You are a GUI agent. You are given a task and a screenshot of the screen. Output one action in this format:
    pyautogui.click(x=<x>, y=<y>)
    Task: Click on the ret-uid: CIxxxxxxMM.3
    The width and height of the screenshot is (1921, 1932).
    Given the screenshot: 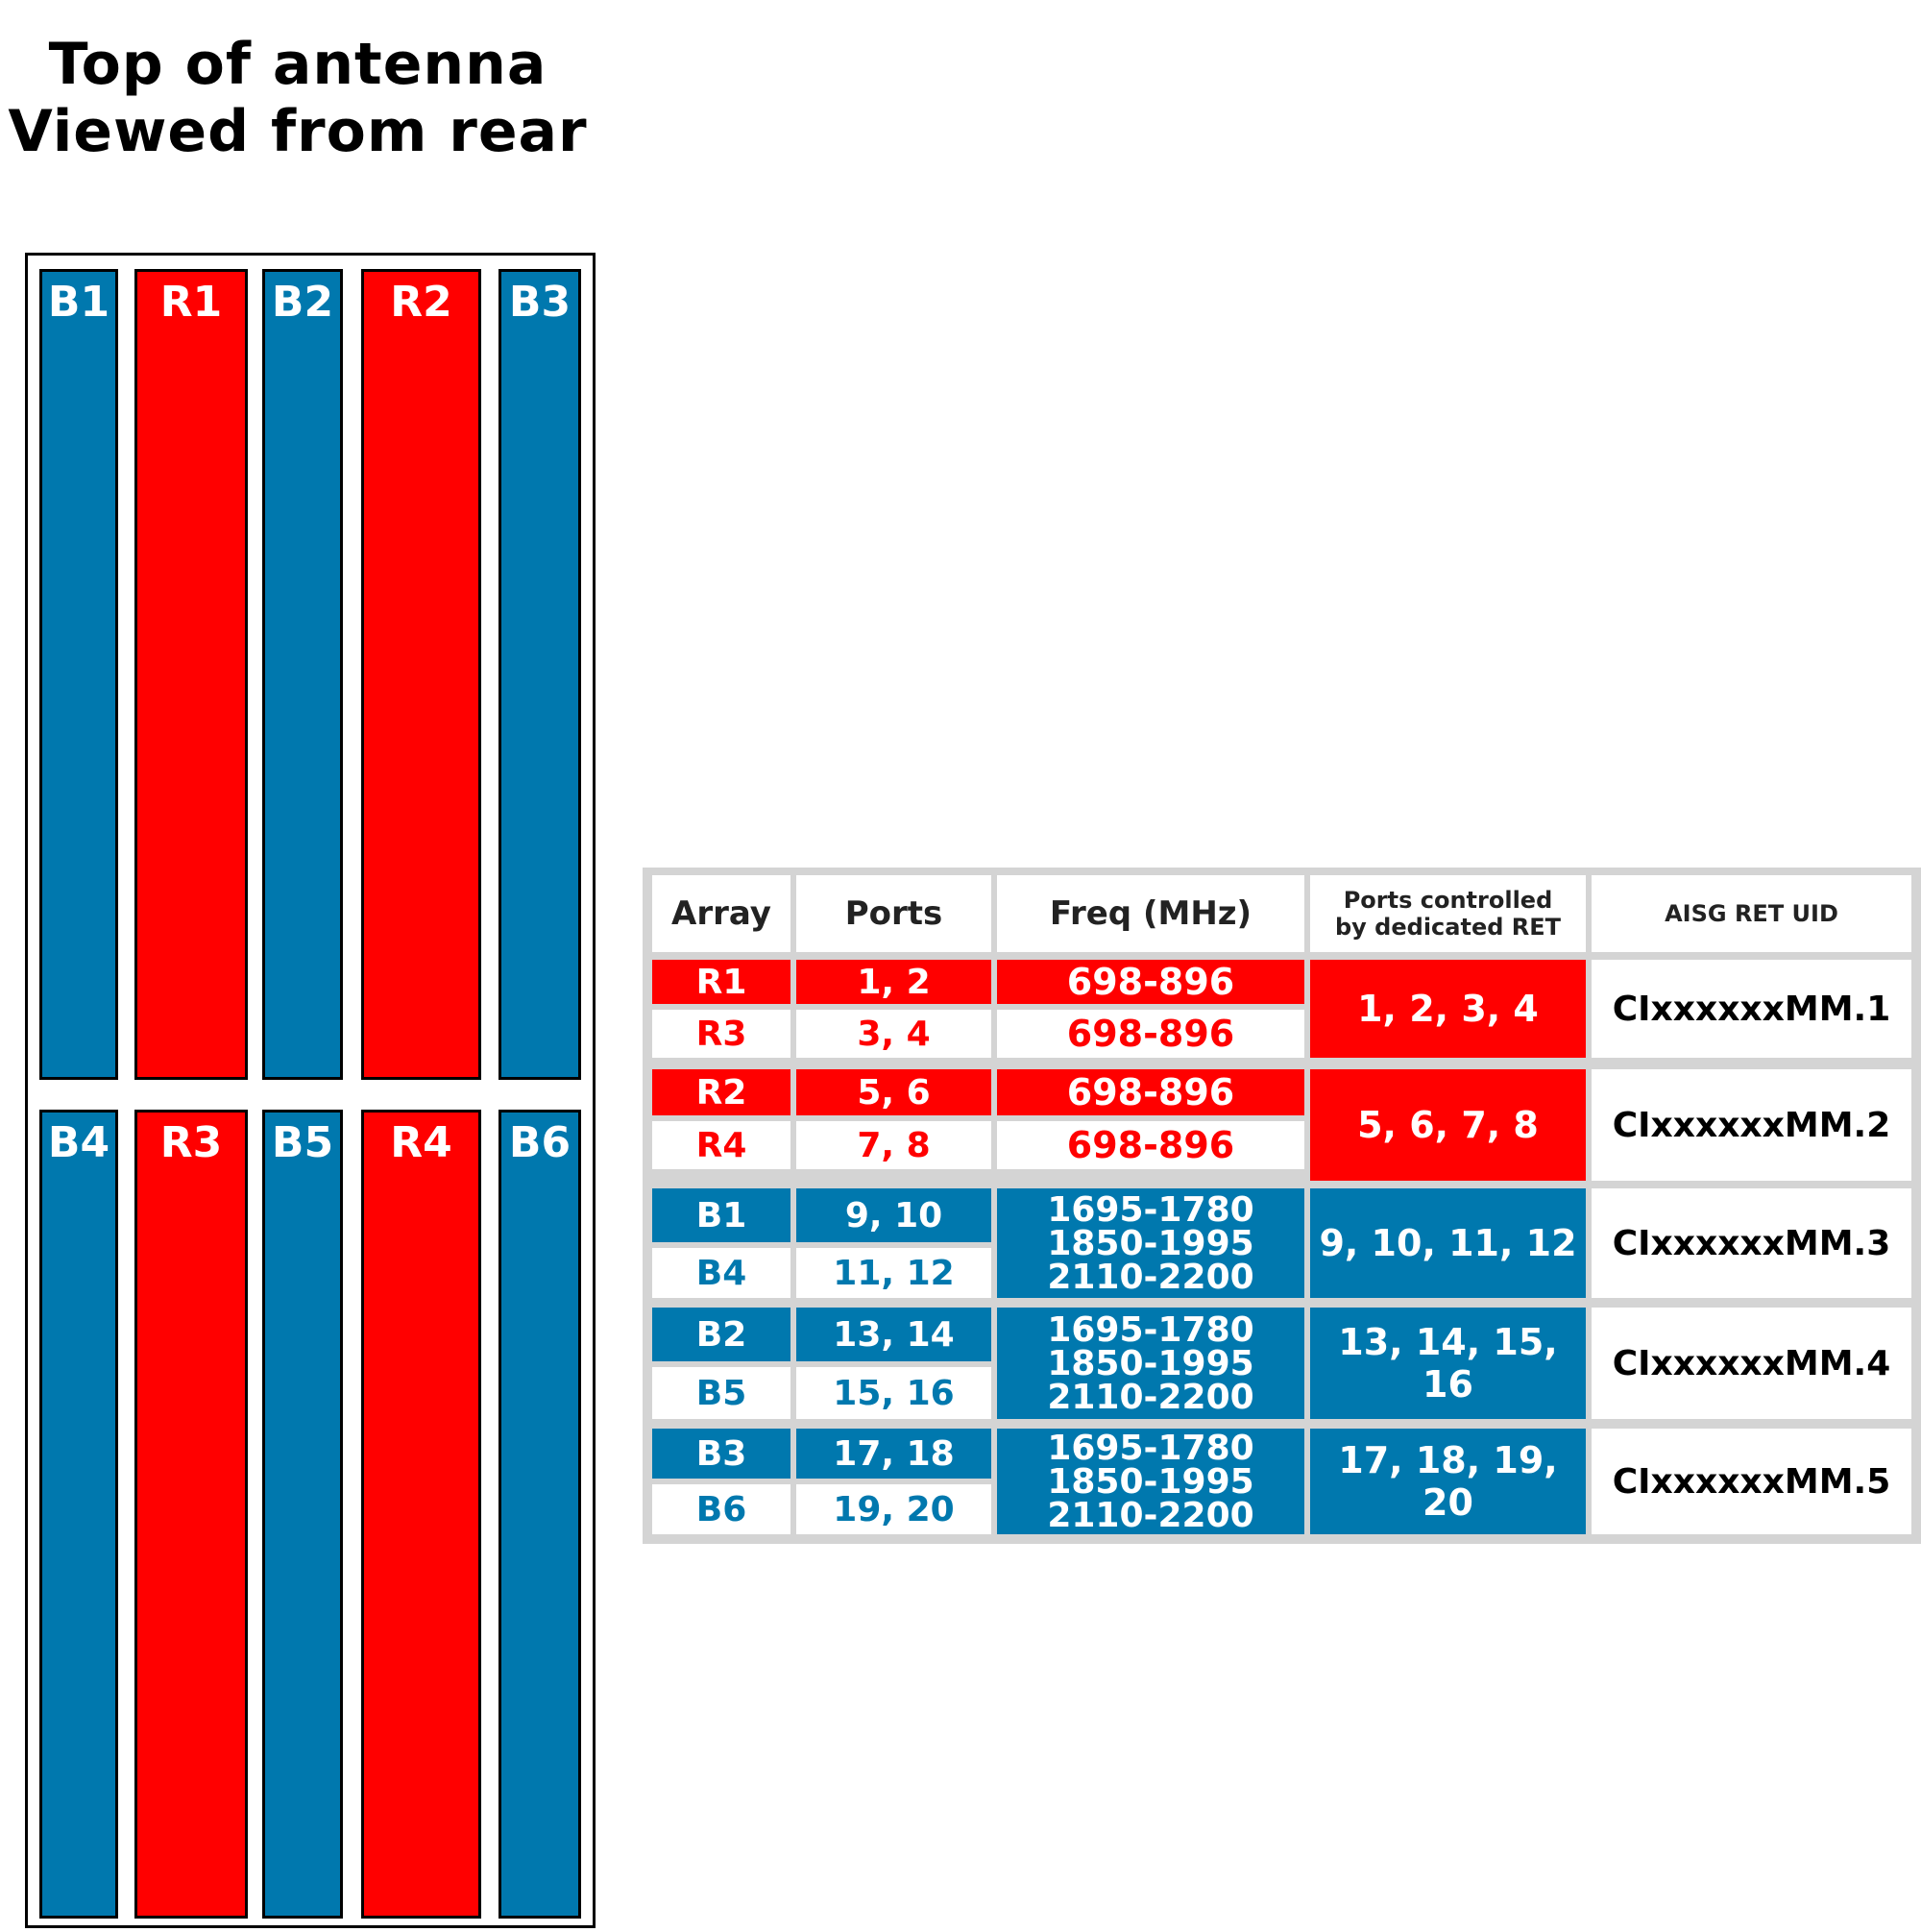 What is the action you would take?
    pyautogui.click(x=1751, y=1243)
    